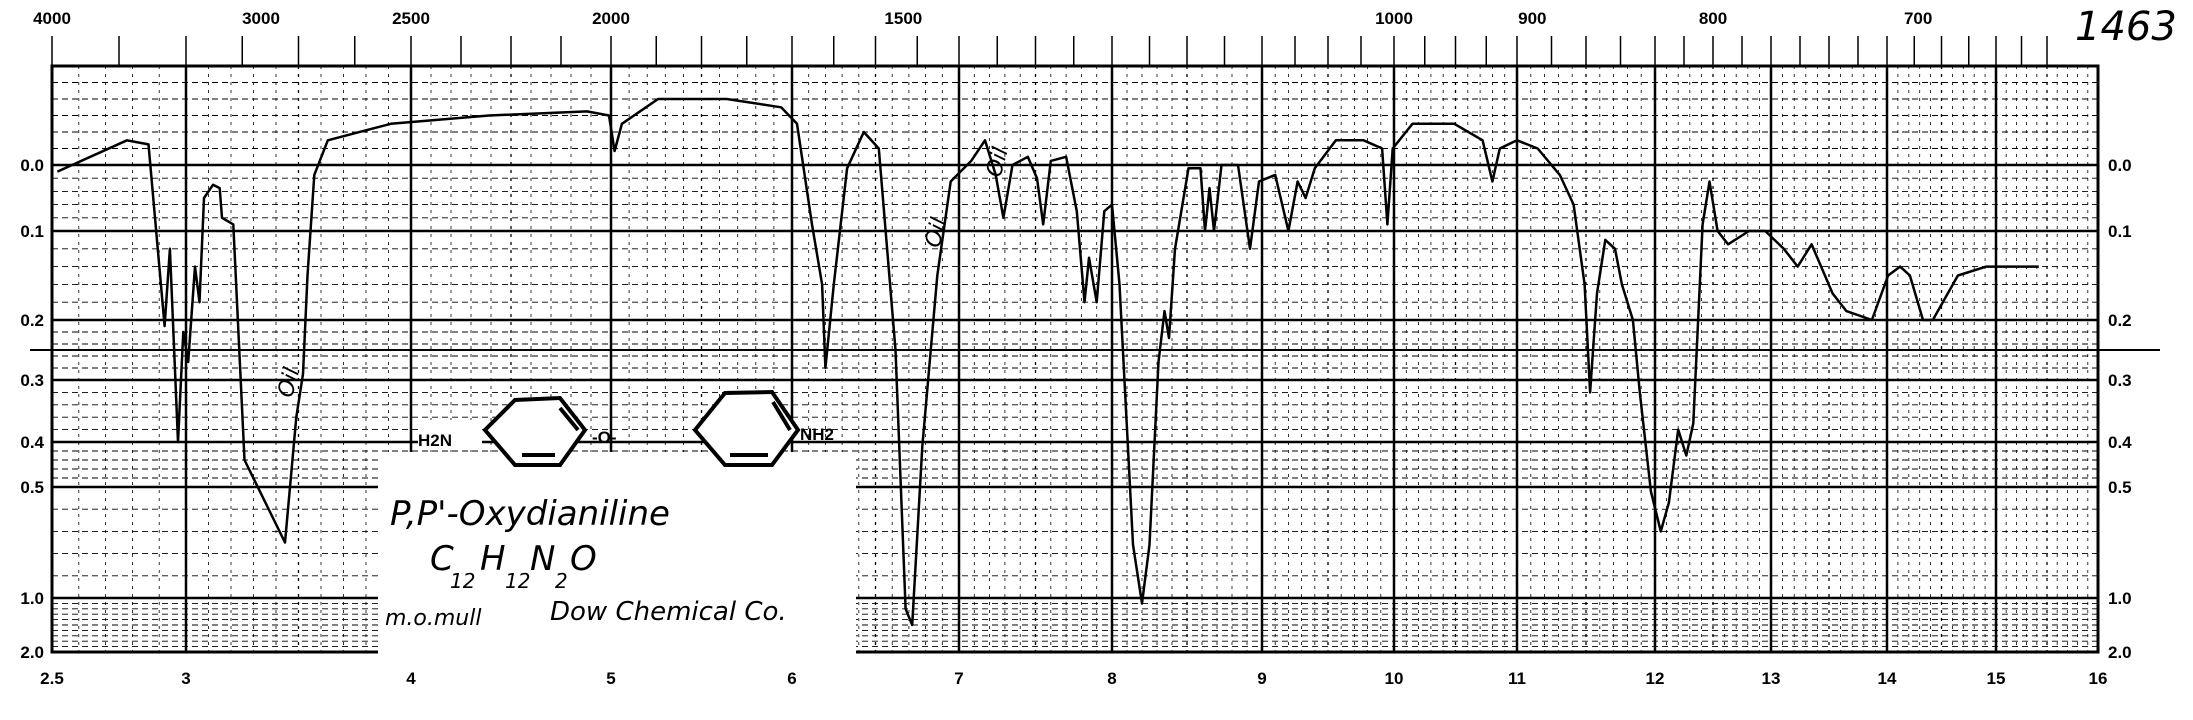 This screenshot has width=2193, height=720. What do you see at coordinates (1887, 678) in the screenshot?
I see `wavelength-tick-label: 14` at bounding box center [1887, 678].